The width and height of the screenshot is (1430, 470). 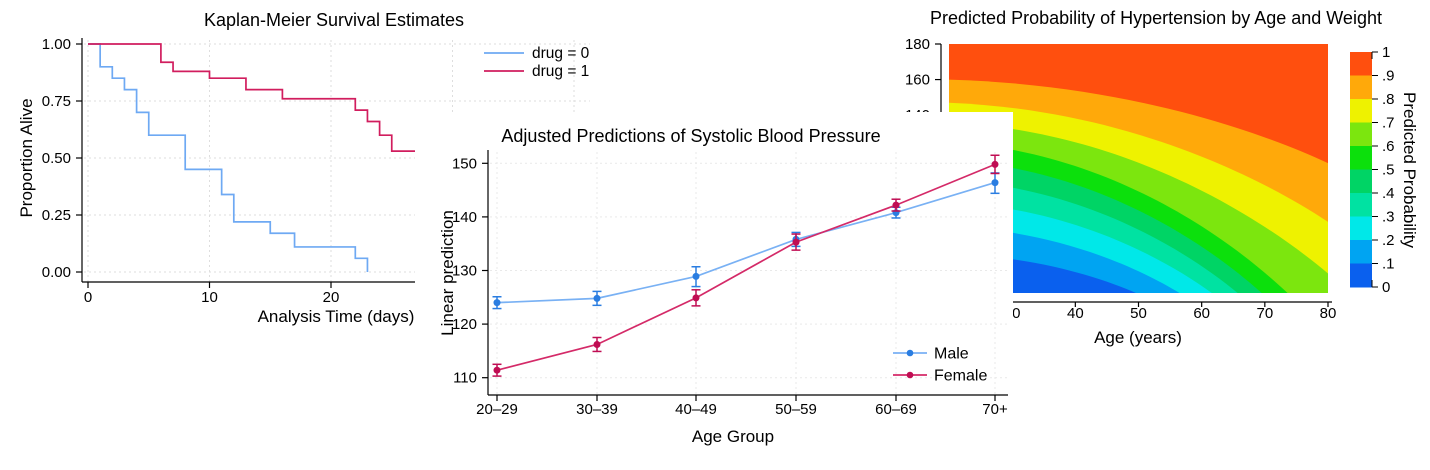 I want to click on bp-line-male, so click(x=746, y=242).